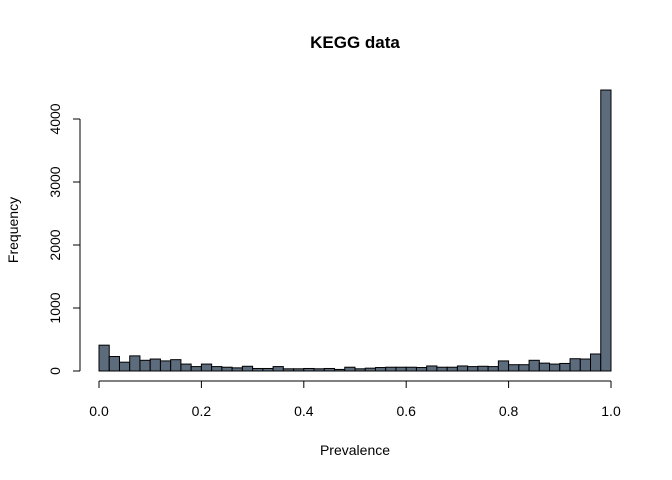 This screenshot has height=480, width=672. I want to click on y-tick-label: 3000, so click(55, 181).